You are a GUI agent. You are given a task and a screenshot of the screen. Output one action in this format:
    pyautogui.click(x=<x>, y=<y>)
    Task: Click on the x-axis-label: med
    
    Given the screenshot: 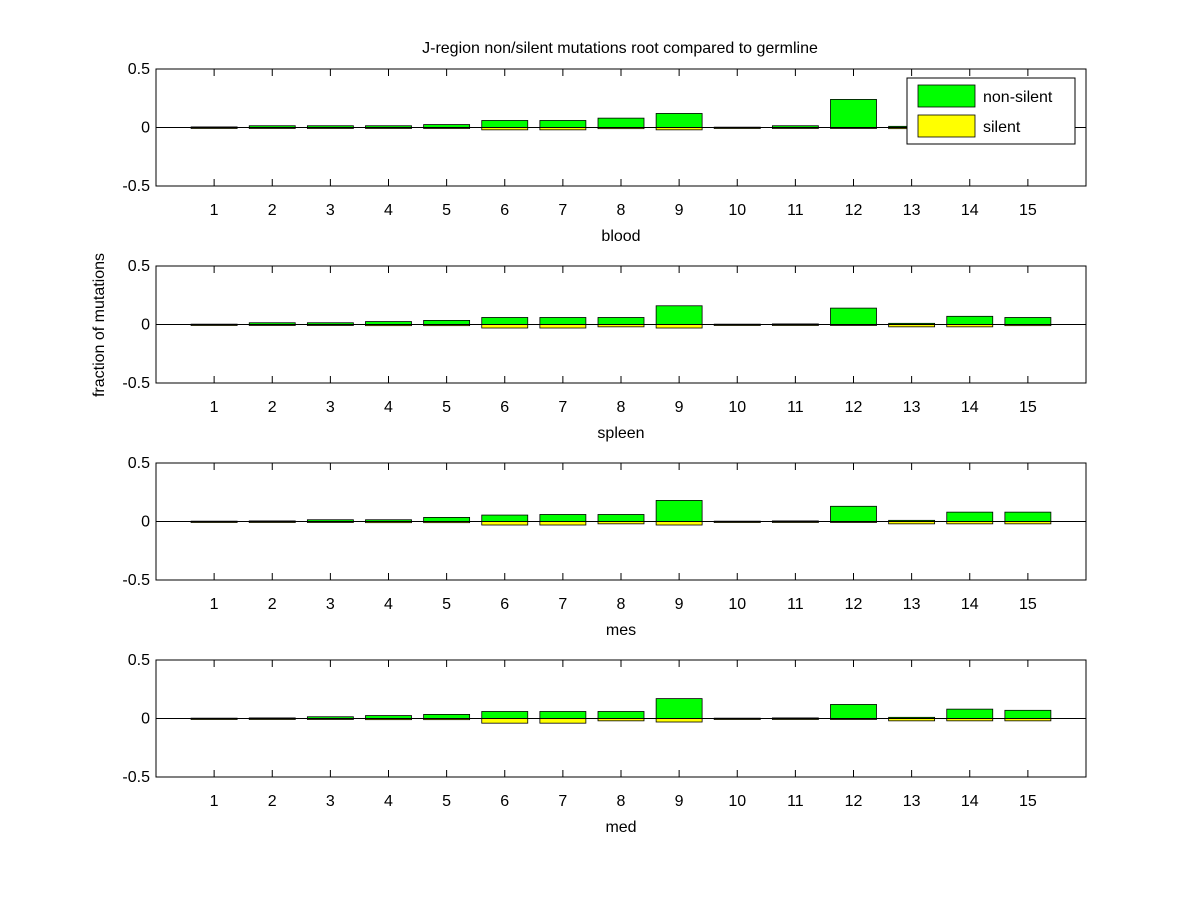 What is the action you would take?
    pyautogui.click(x=620, y=827)
    